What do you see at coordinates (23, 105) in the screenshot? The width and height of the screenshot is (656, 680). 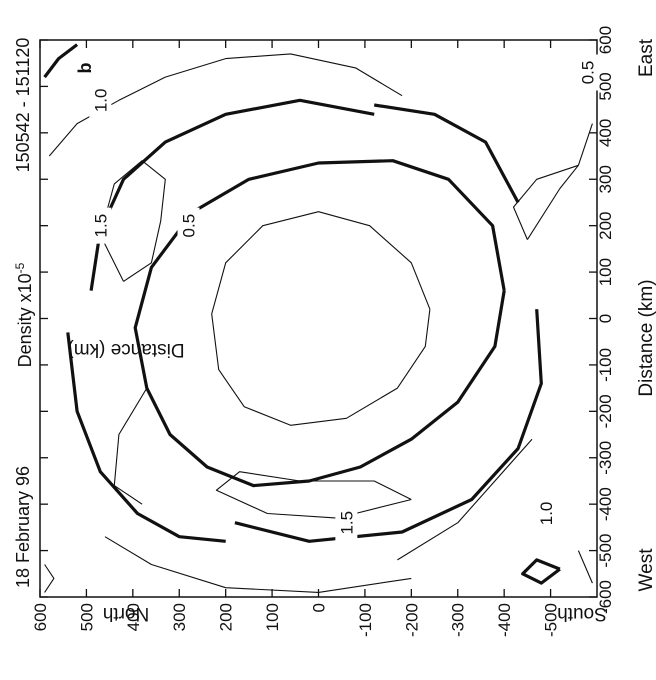 I see `chart-time-range: 150542 - 151120` at bounding box center [23, 105].